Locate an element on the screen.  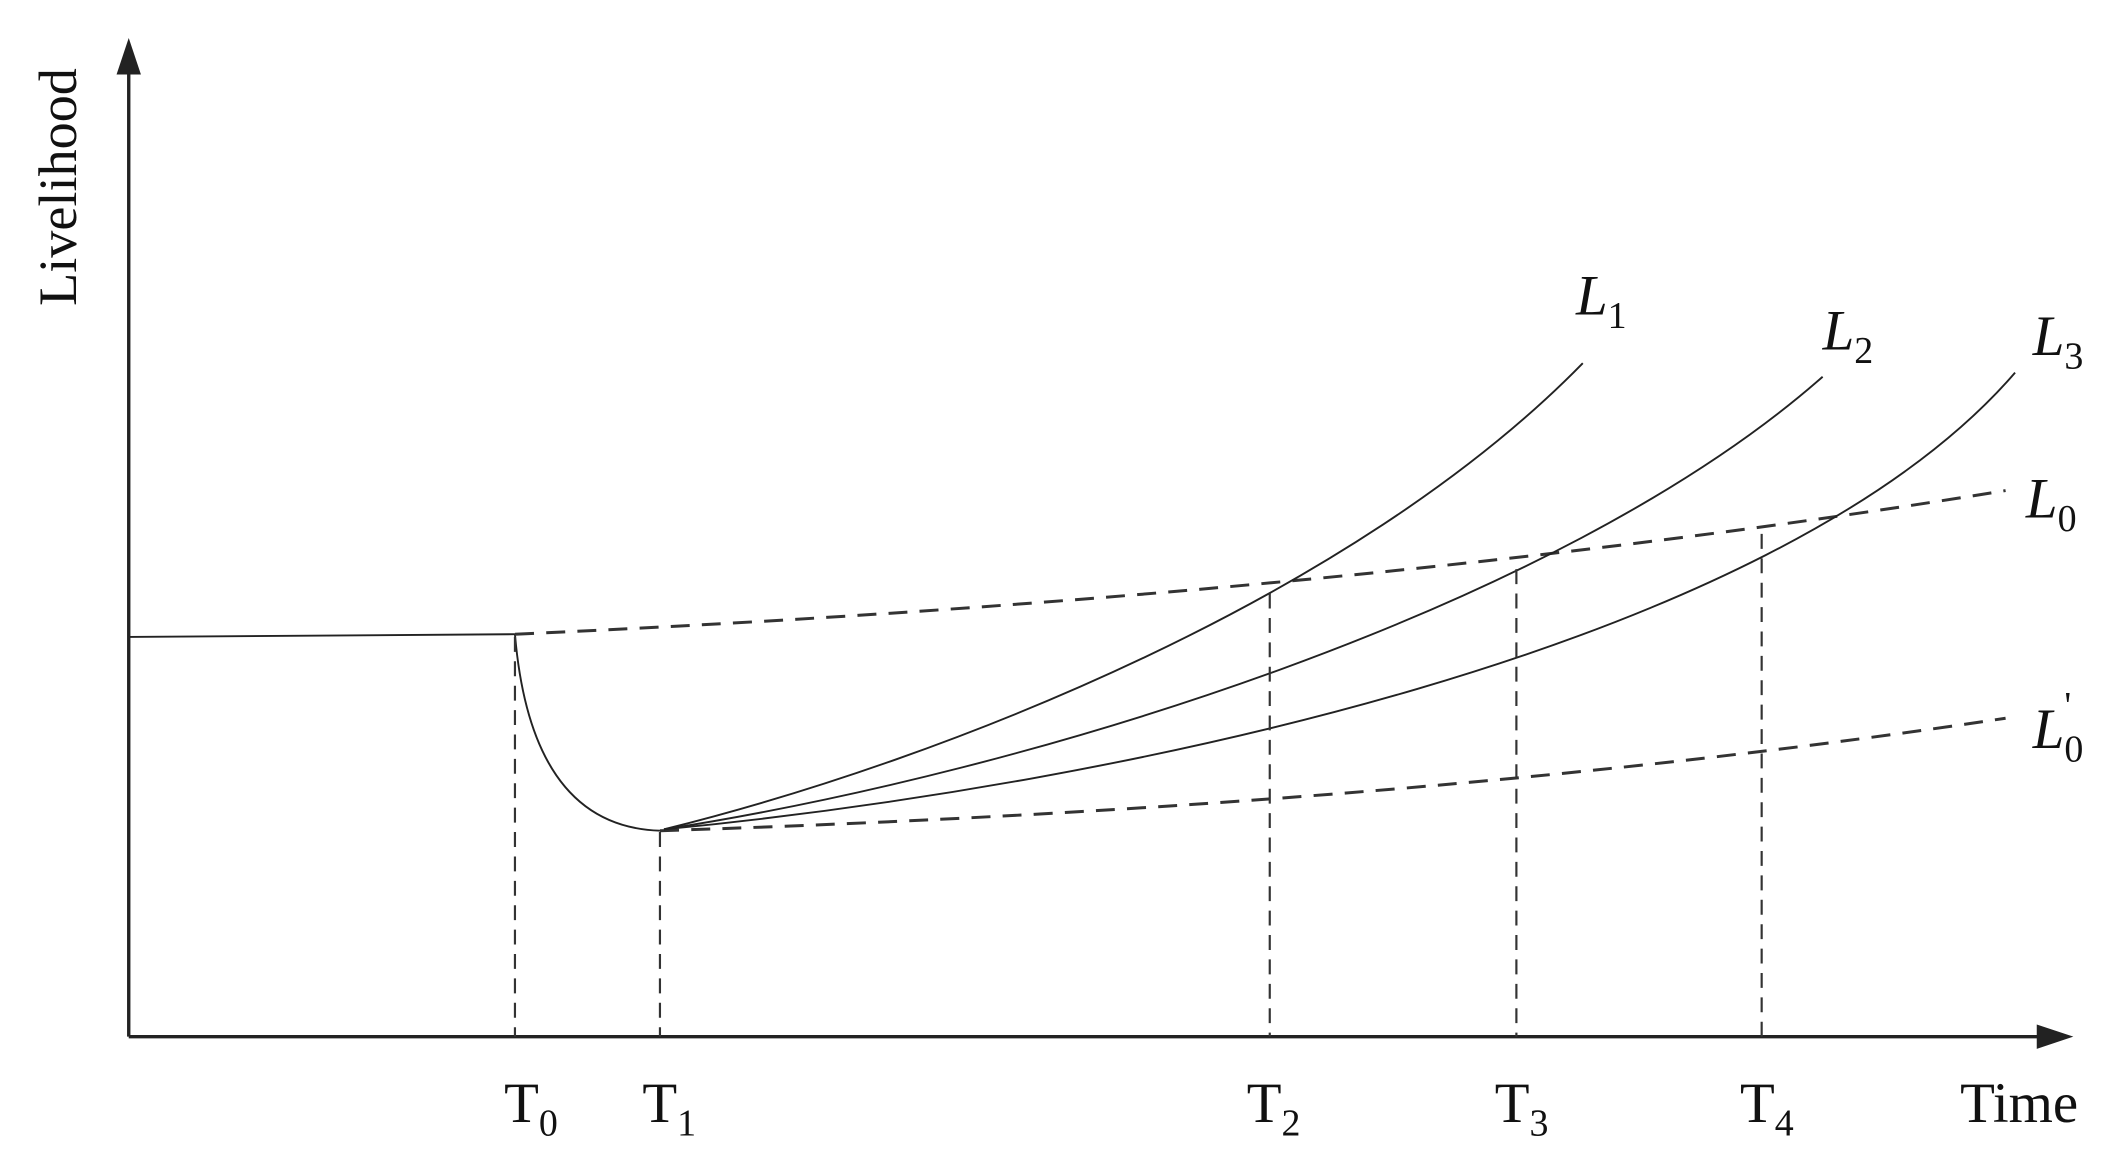
time-point-label: T2 is located at coordinates (1274, 1108).